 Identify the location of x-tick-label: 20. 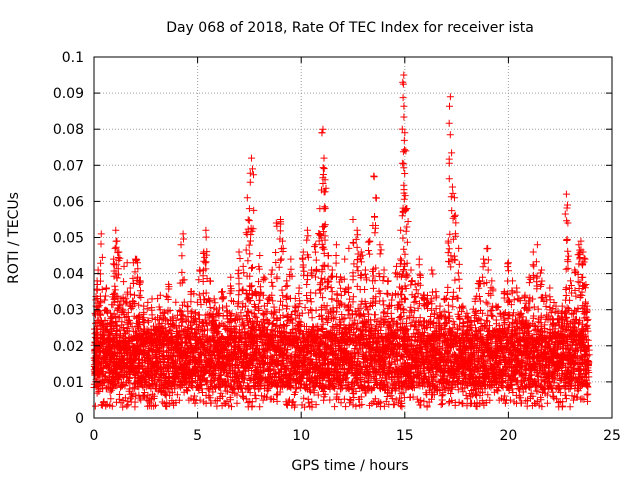
(508, 436).